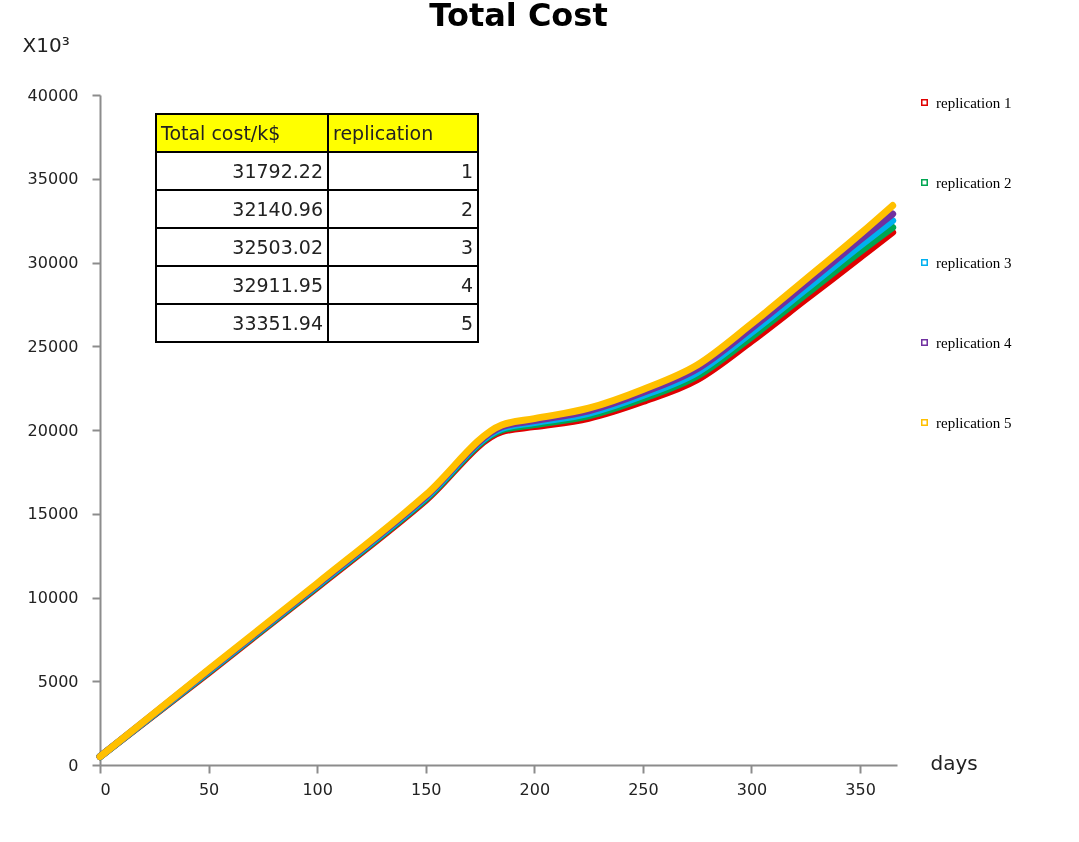 This screenshot has height=842, width=1079. Describe the element at coordinates (53, 346) in the screenshot. I see `y-tick-label: 25000` at that location.